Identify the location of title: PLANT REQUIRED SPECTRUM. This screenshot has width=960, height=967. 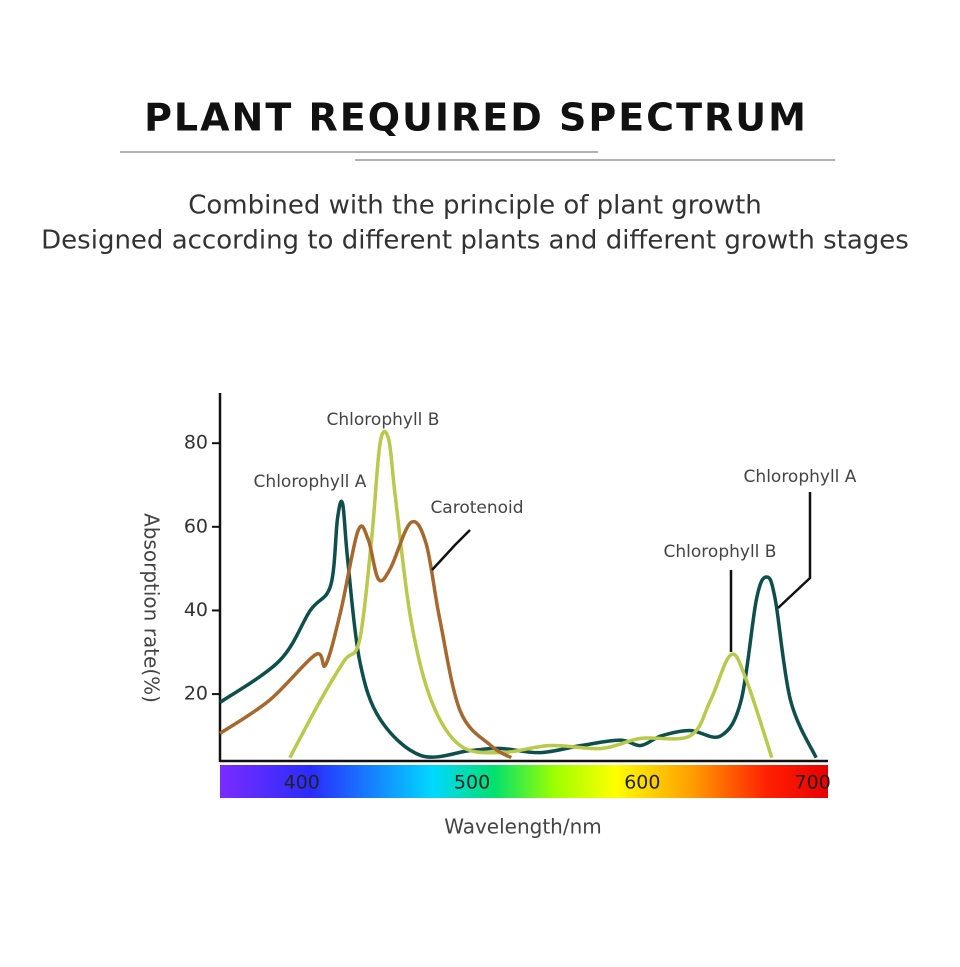
(476, 118).